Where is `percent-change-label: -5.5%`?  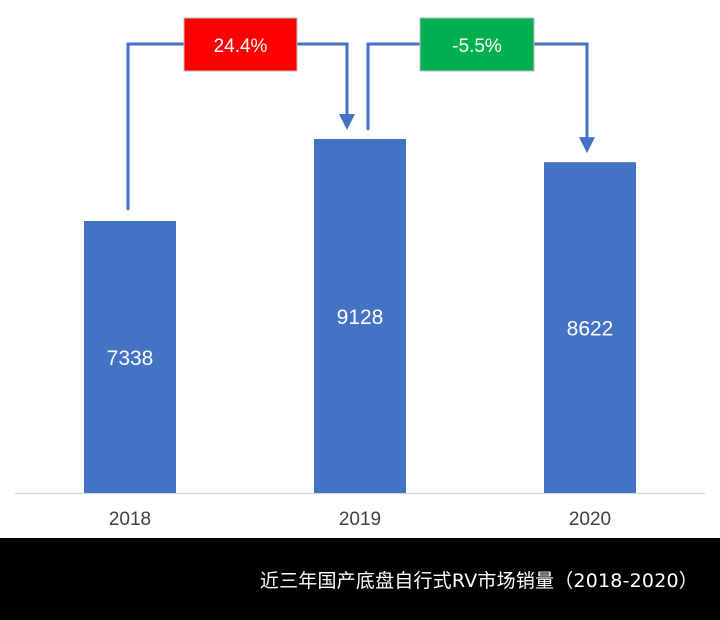 percent-change-label: -5.5% is located at coordinates (477, 46).